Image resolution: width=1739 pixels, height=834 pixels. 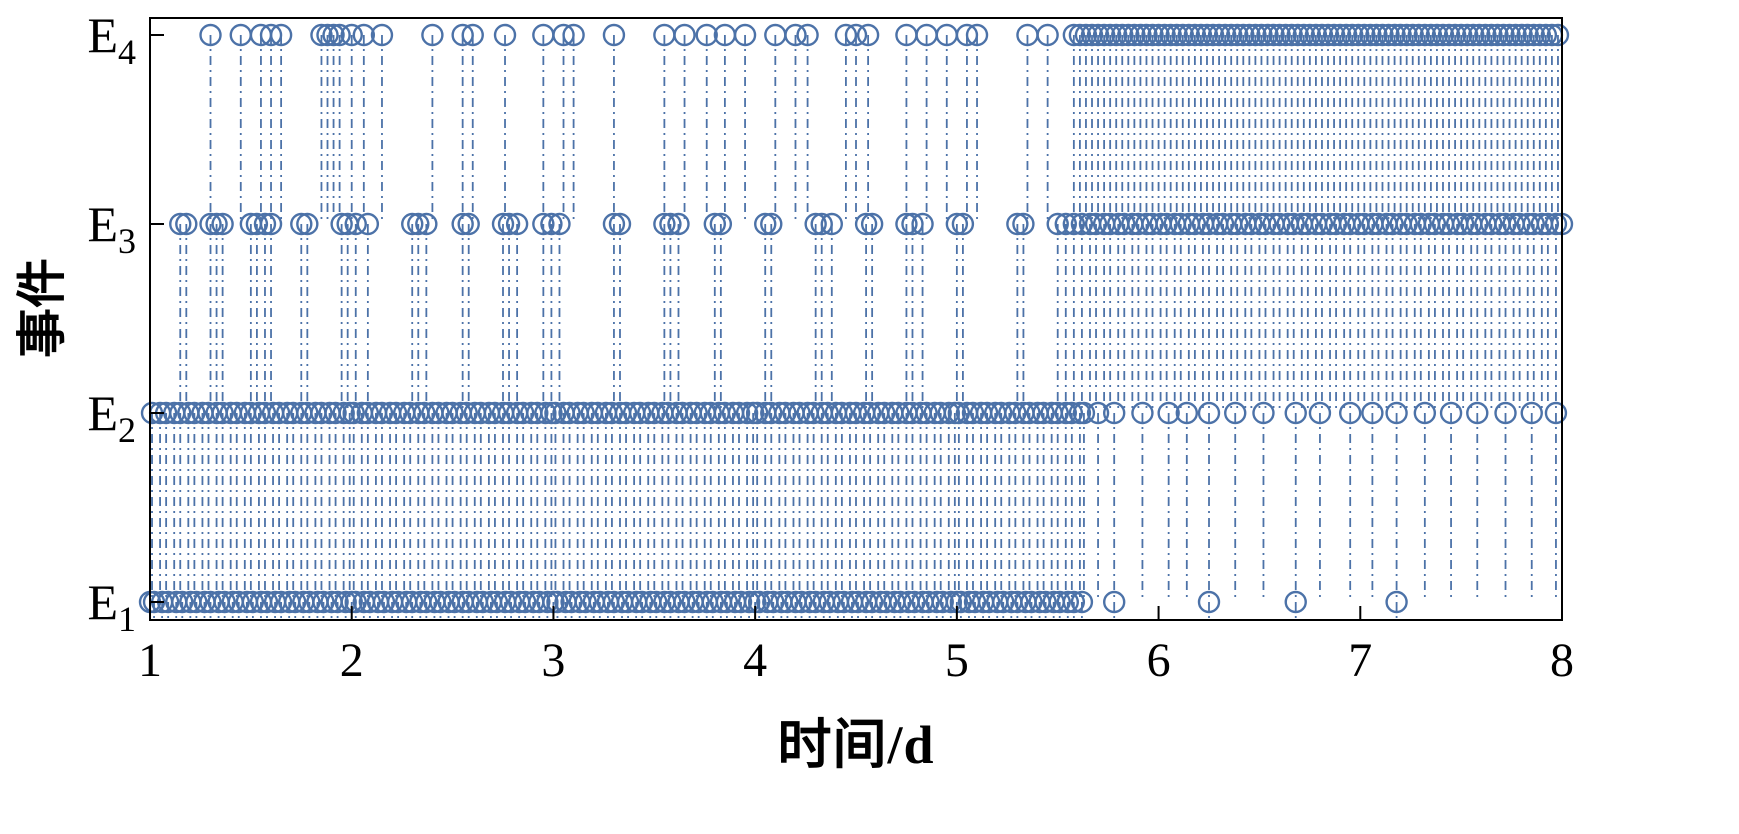 What do you see at coordinates (111, 39) in the screenshot?
I see `y-tick-label: E4` at bounding box center [111, 39].